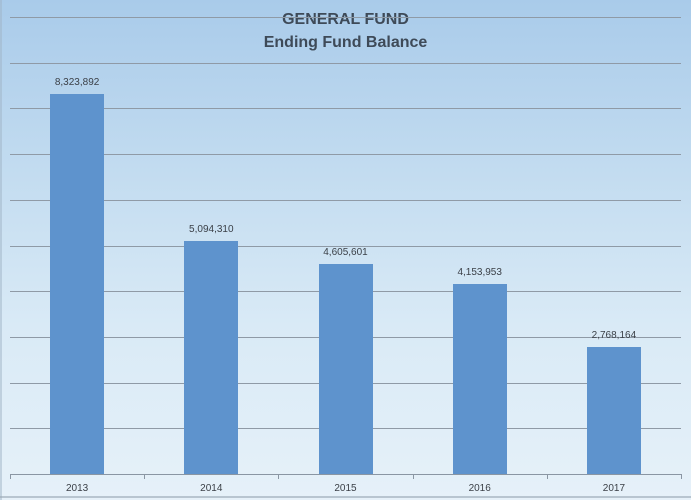 The image size is (691, 500). What do you see at coordinates (345, 42) in the screenshot?
I see `chart-title-line-2: Ending Fund Balance` at bounding box center [345, 42].